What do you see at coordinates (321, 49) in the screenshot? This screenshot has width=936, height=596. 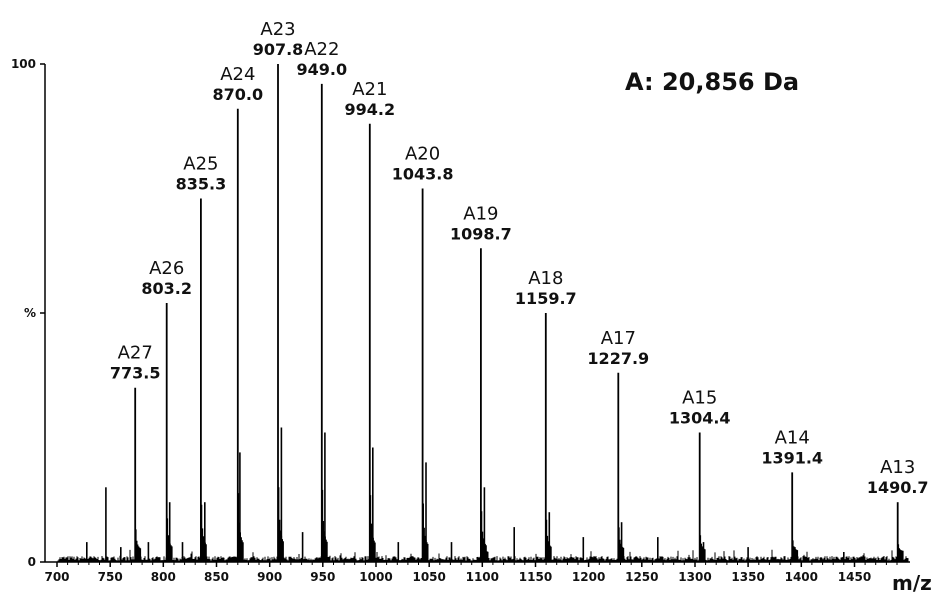 I see `peak-label-A22: A22` at bounding box center [321, 49].